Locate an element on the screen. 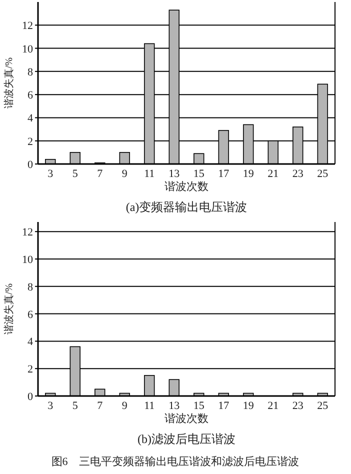 The width and height of the screenshot is (351, 474). caption: 图6 三电平变频器输出电压谐波和滤波后电压谐波 is located at coordinates (175, 461).